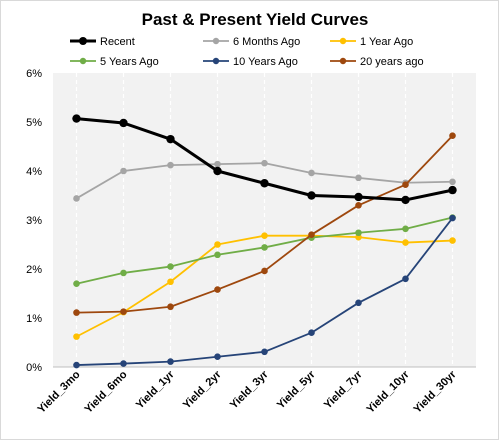 The height and width of the screenshot is (440, 499). Describe the element at coordinates (296, 389) in the screenshot. I see `x-tick-label: Yield_5yr` at that location.